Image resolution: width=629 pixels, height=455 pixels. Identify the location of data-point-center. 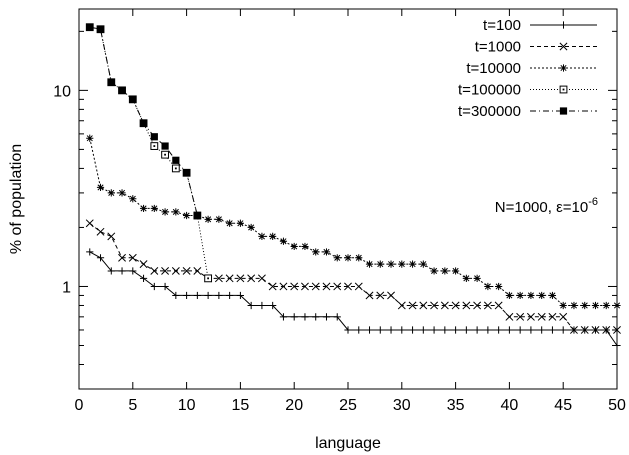
(208, 278).